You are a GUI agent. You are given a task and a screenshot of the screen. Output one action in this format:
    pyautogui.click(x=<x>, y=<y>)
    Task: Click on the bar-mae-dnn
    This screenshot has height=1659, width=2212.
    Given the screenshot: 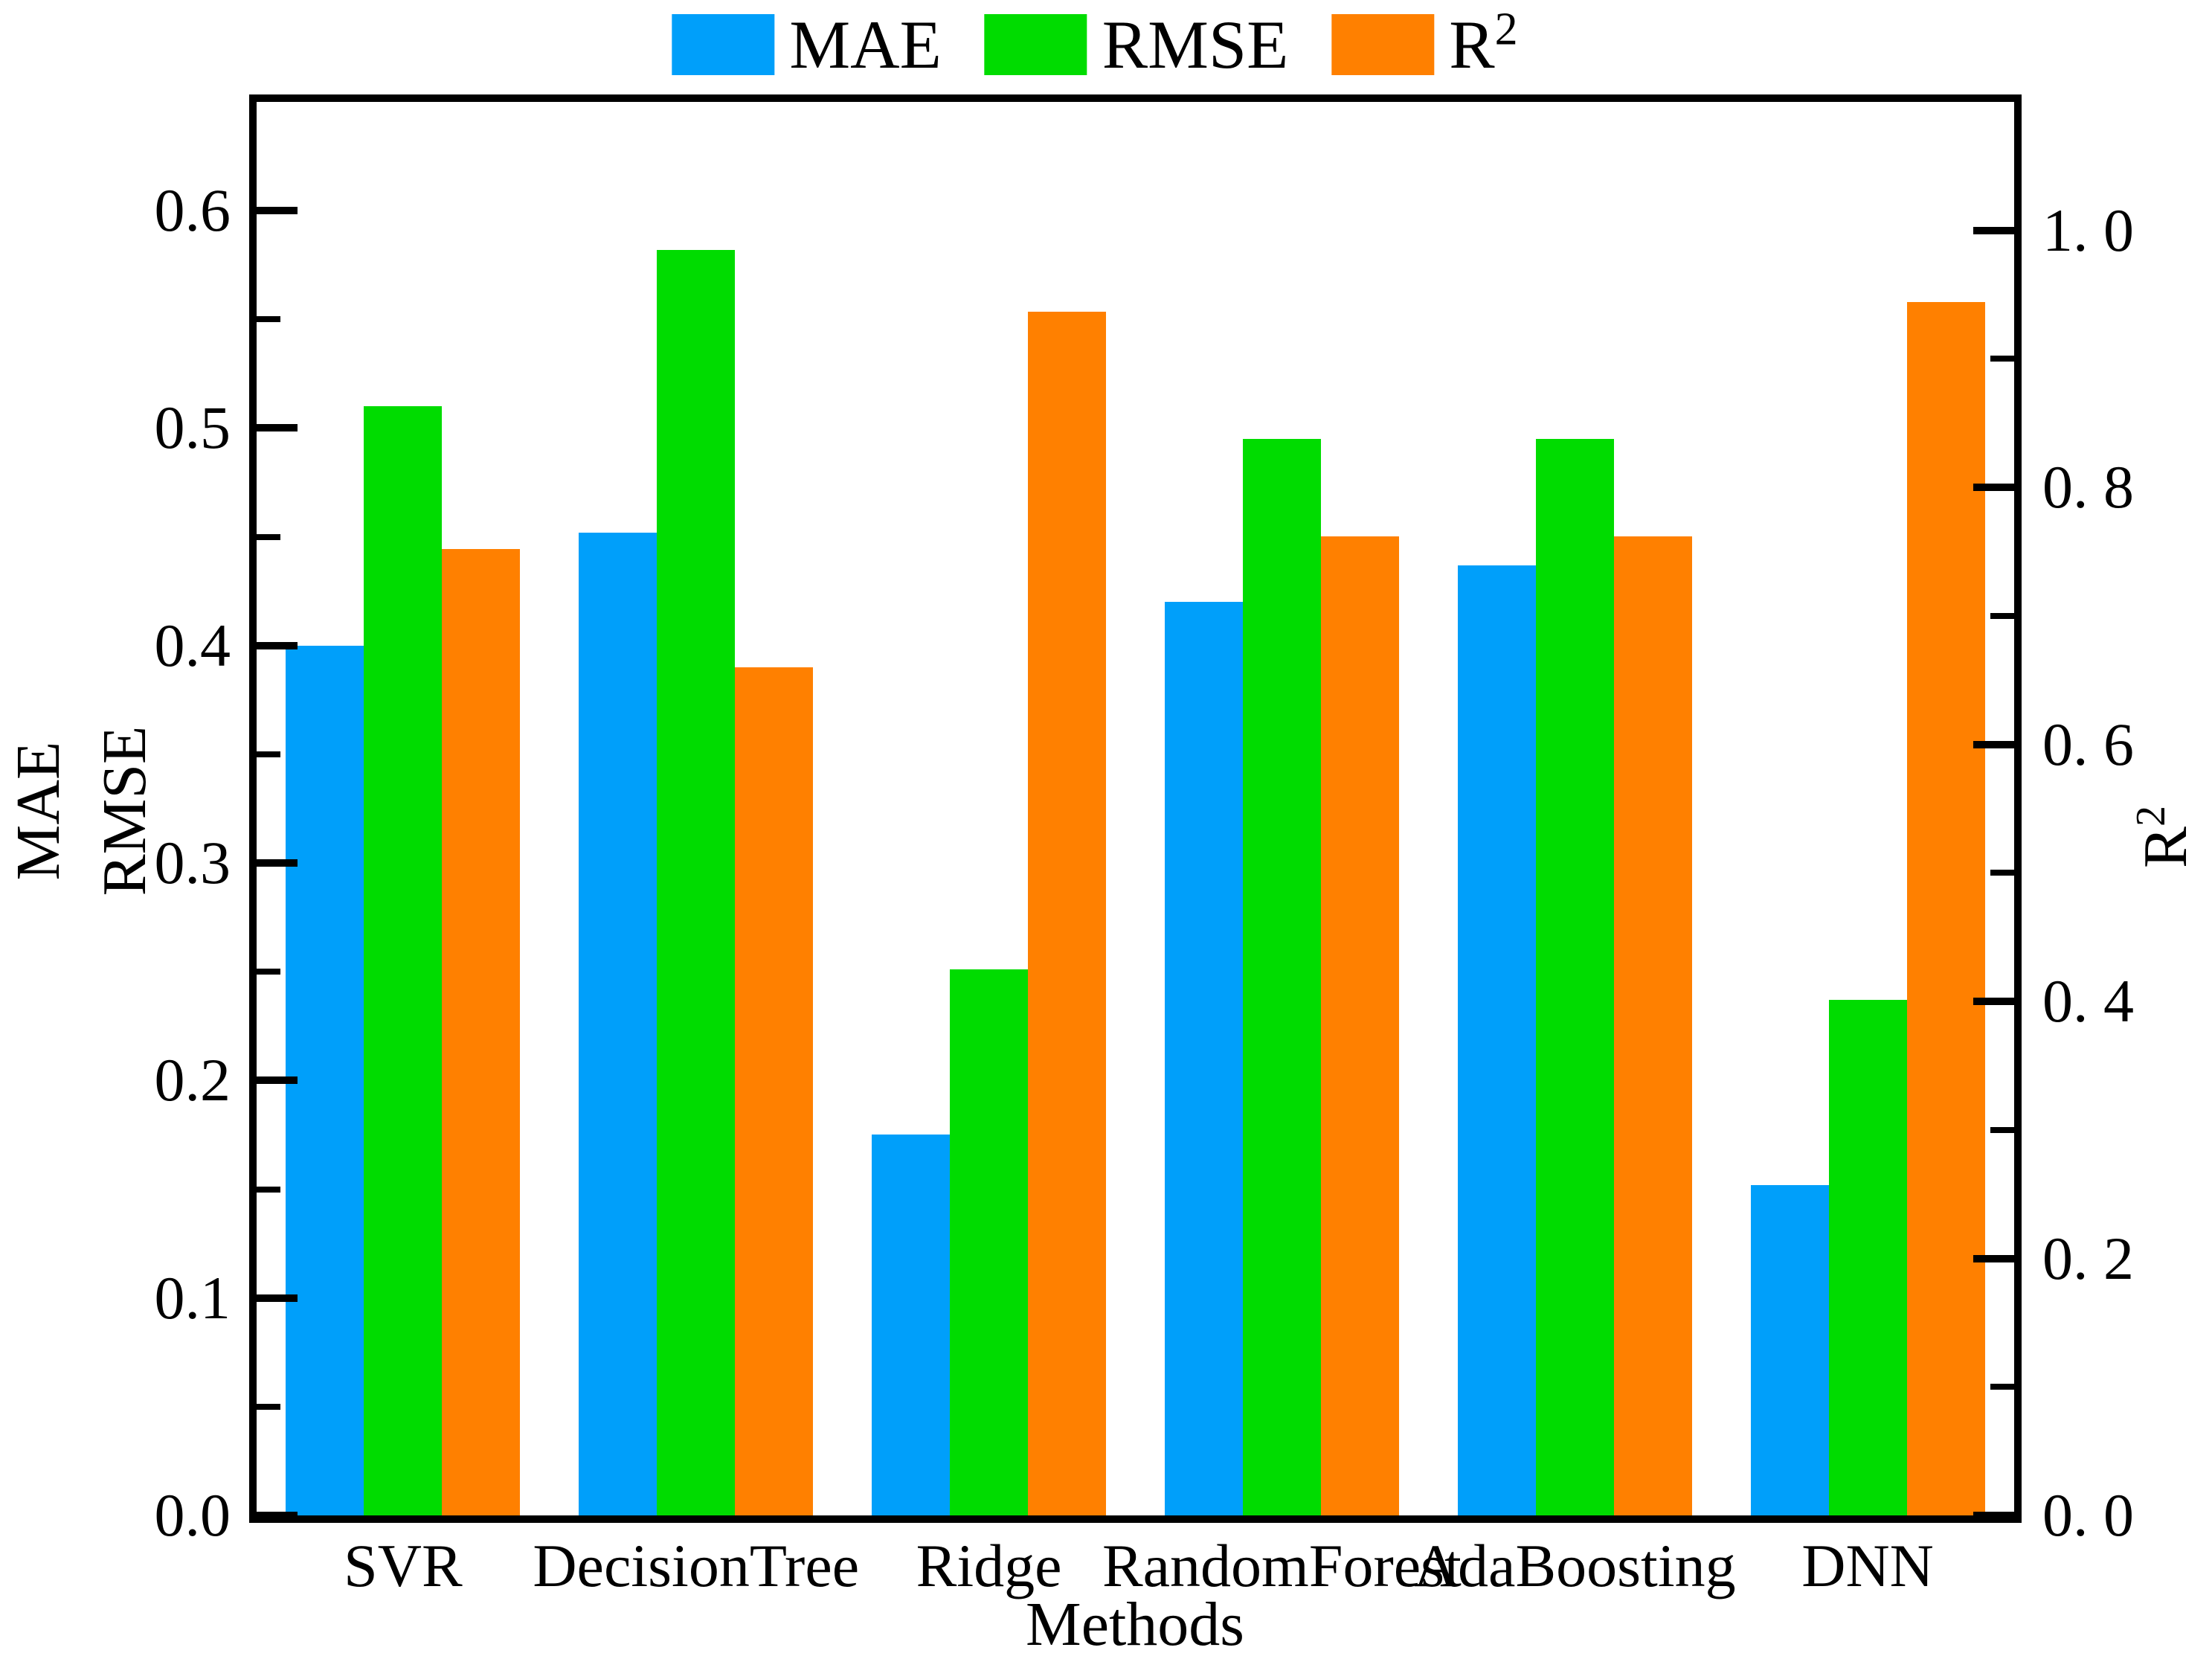 What is the action you would take?
    pyautogui.click(x=1790, y=1349)
    